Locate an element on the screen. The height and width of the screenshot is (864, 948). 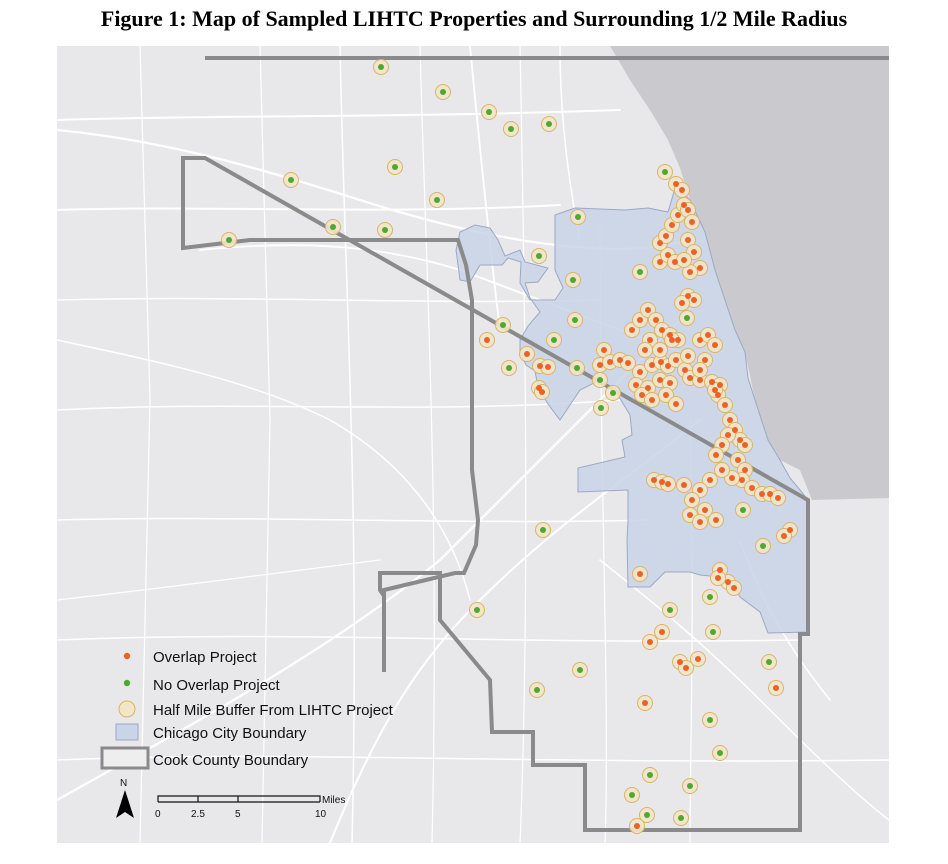
legend-no-overlap-label: No Overlap Project is located at coordinates (217, 685).